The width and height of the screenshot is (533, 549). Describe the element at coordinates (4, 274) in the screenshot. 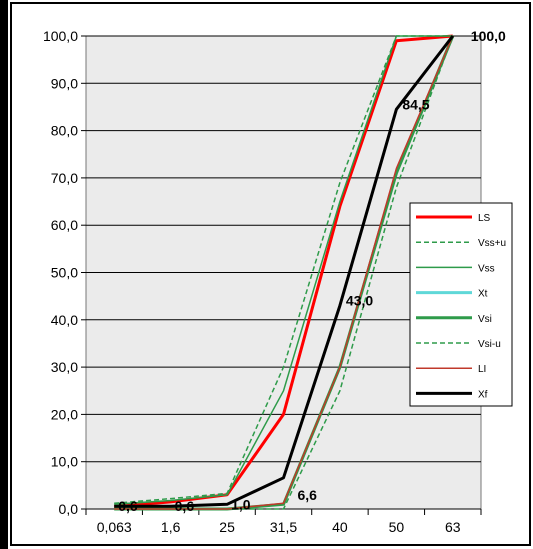

I see `left-edge-strip` at that location.